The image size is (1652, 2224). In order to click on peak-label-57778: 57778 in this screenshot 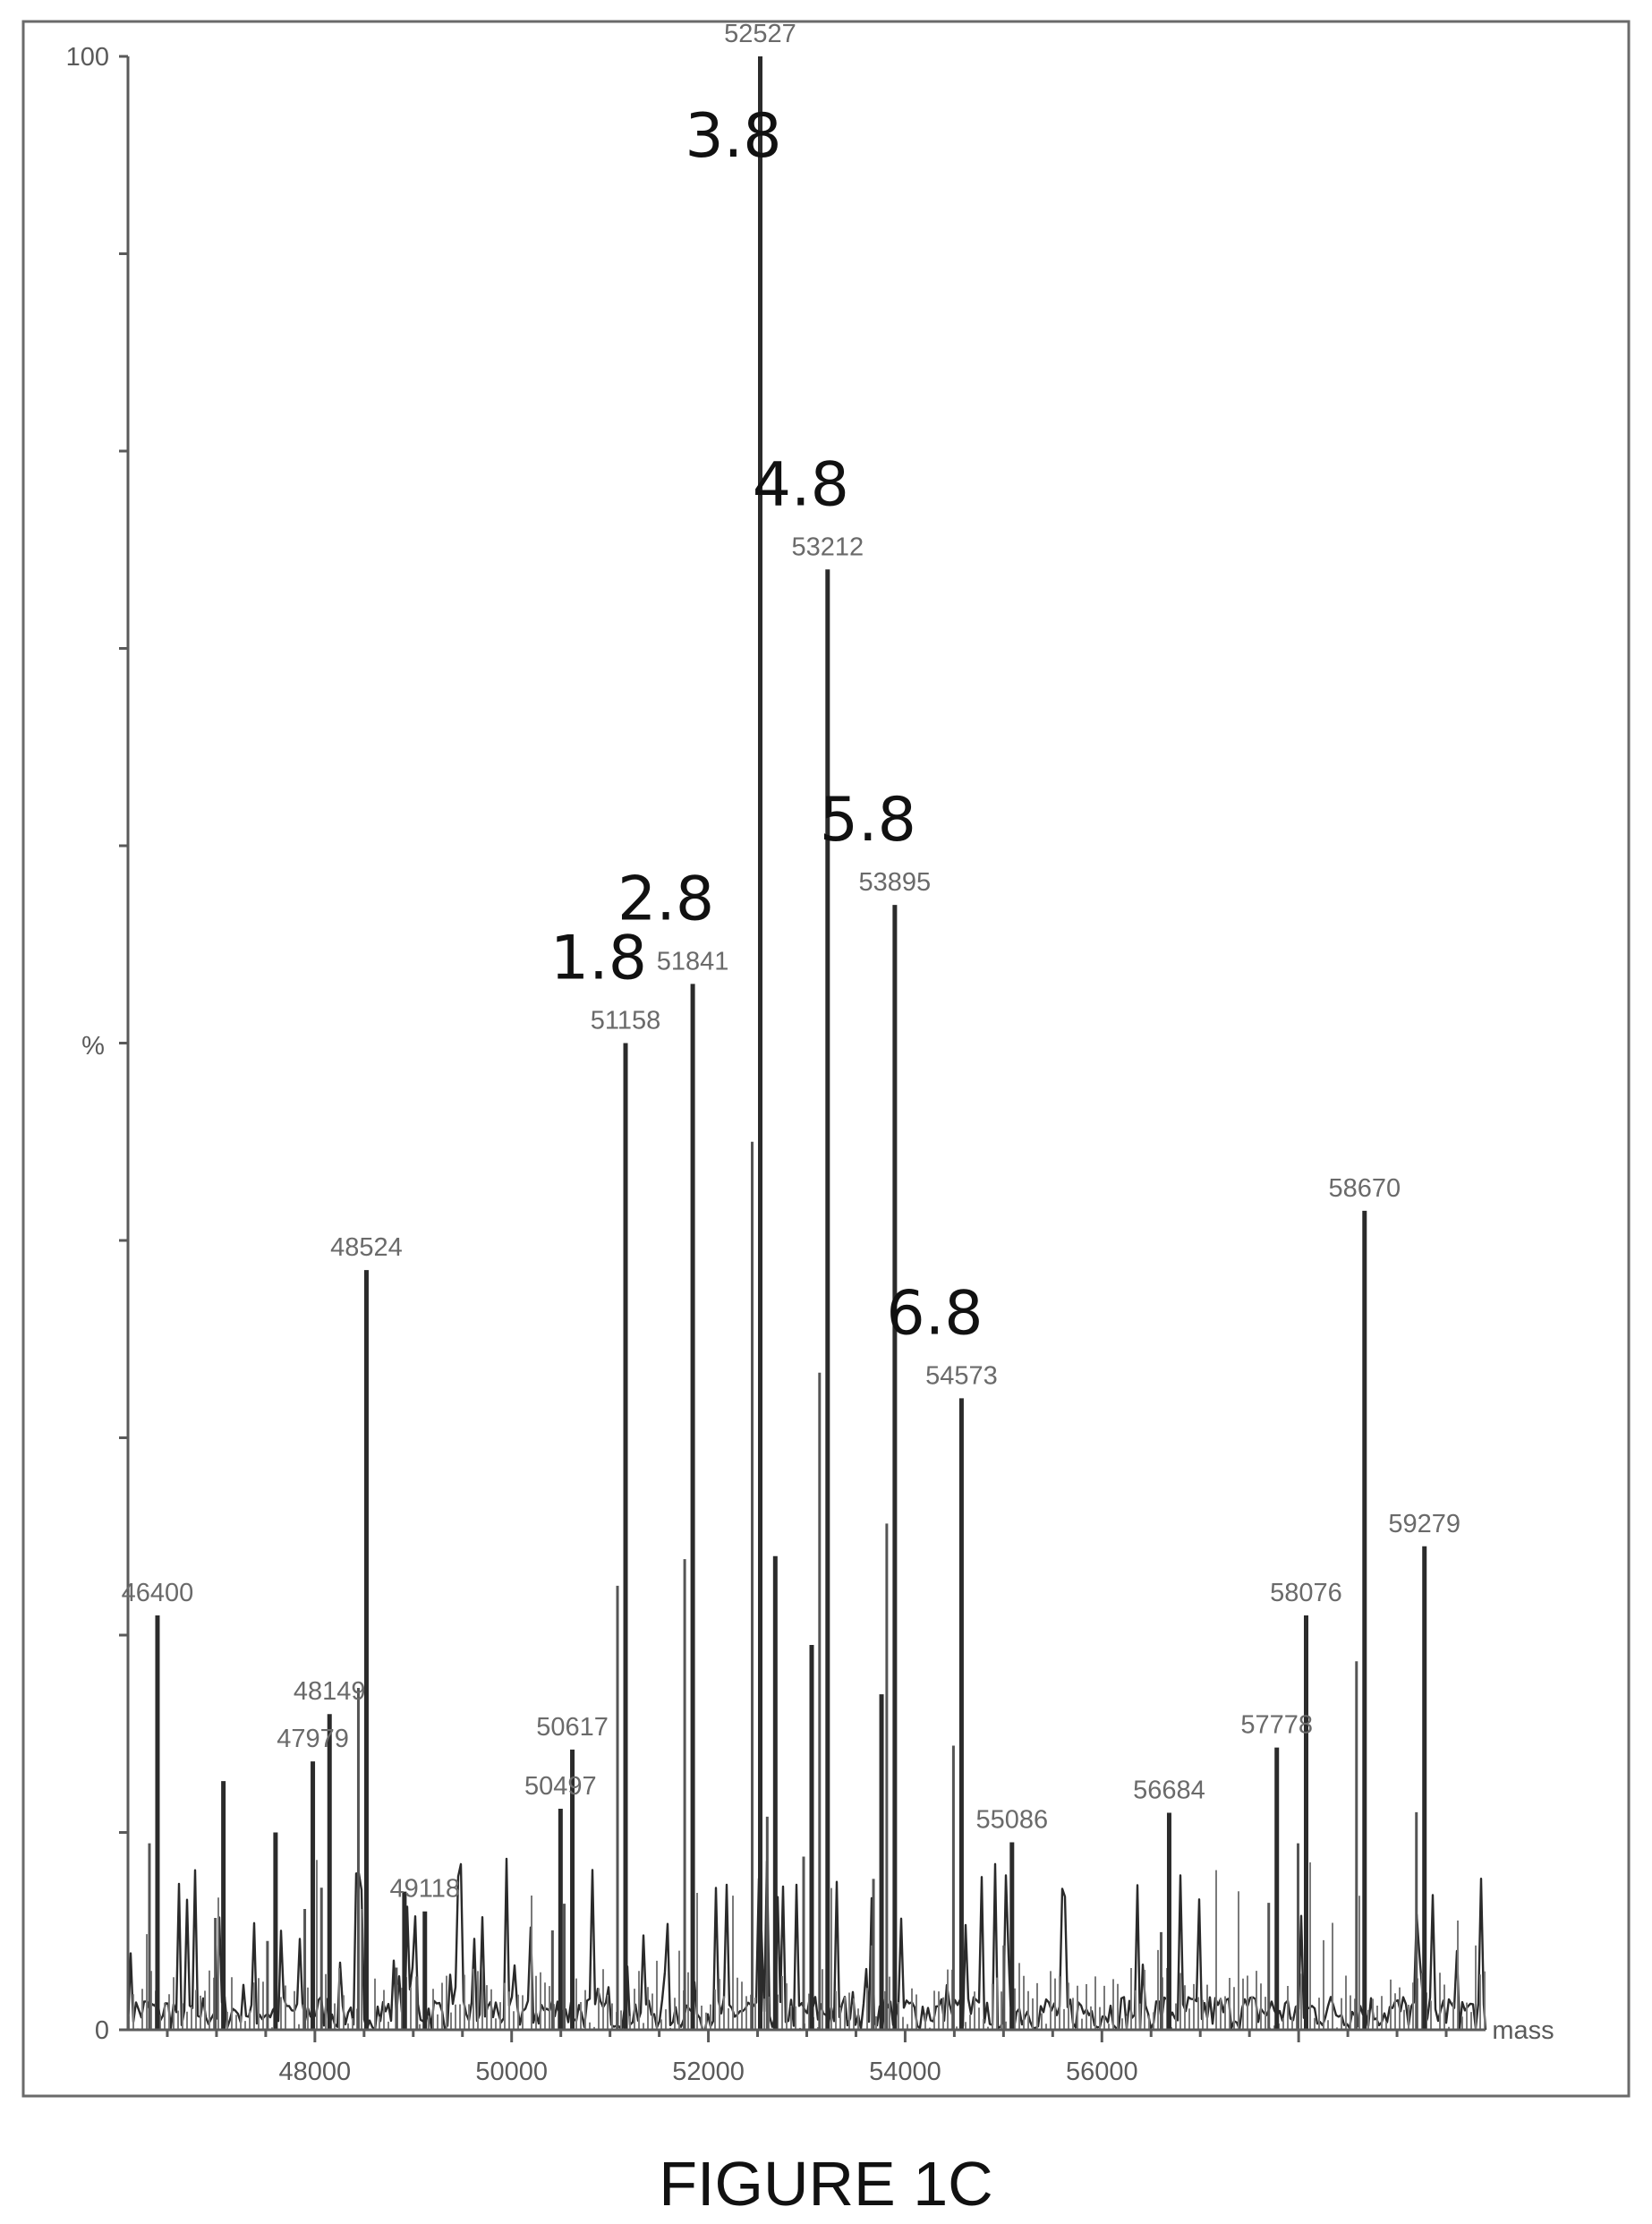, I will do `click(1276, 1725)`.